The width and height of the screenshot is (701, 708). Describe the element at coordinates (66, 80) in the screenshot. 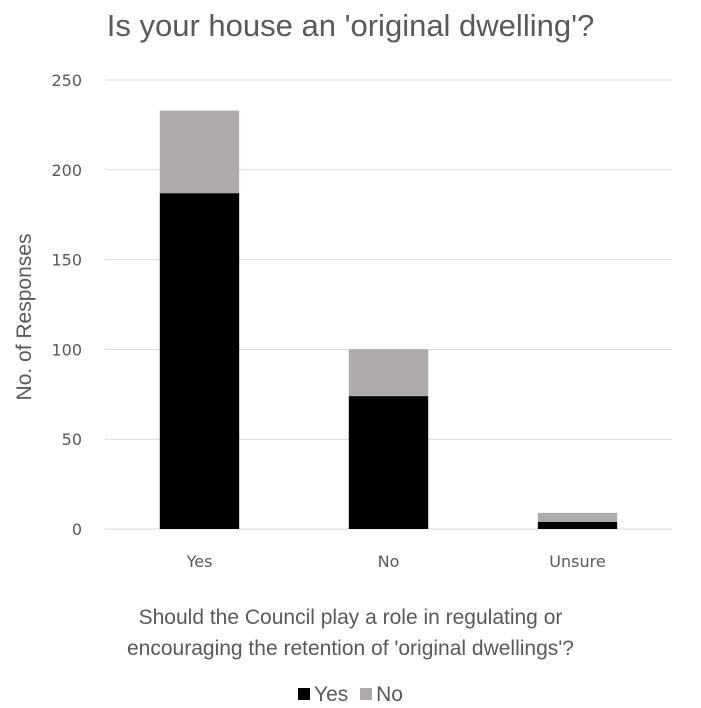

I see `y-tick-label-250: 250` at that location.